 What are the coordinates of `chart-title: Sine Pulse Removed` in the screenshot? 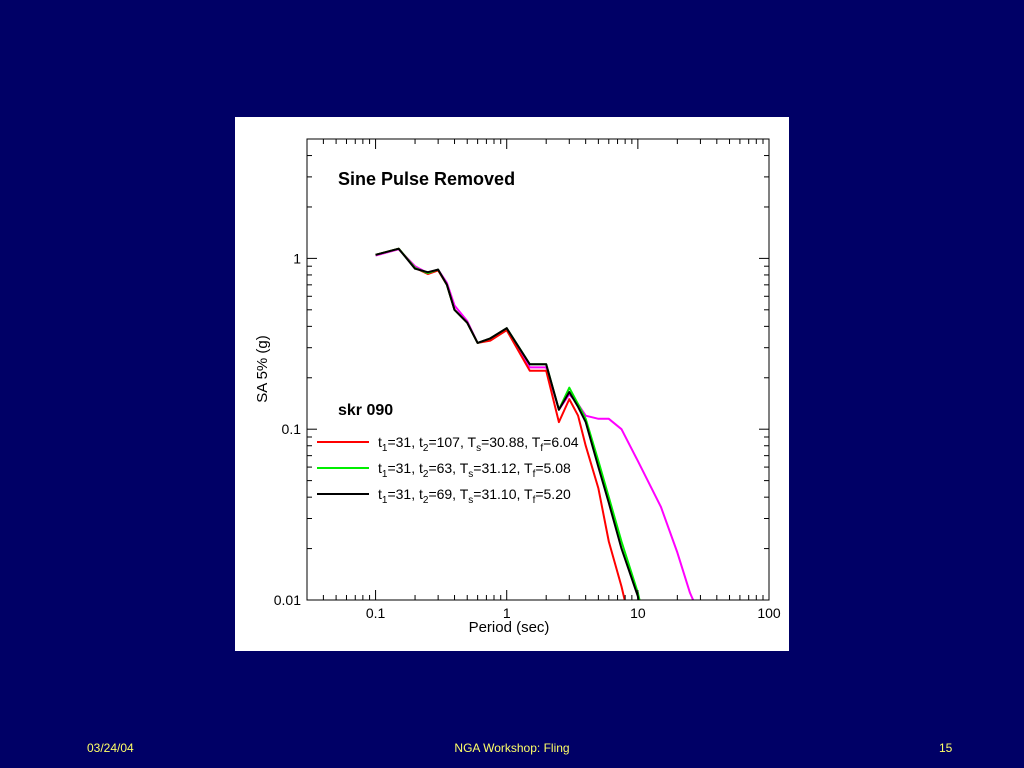 It's located at (426, 179).